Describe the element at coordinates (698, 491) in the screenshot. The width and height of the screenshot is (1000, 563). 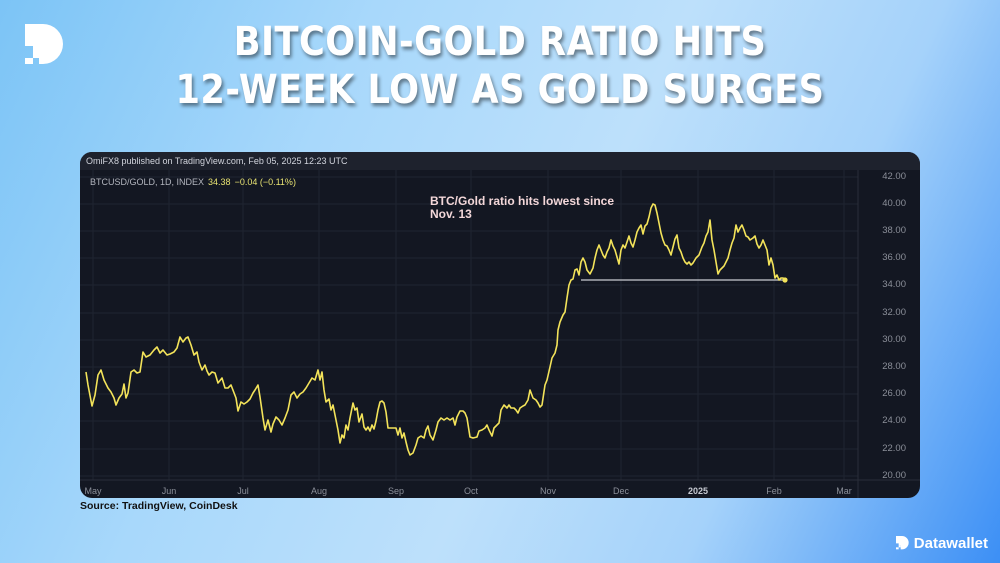
I see `x-tick: 2025` at that location.